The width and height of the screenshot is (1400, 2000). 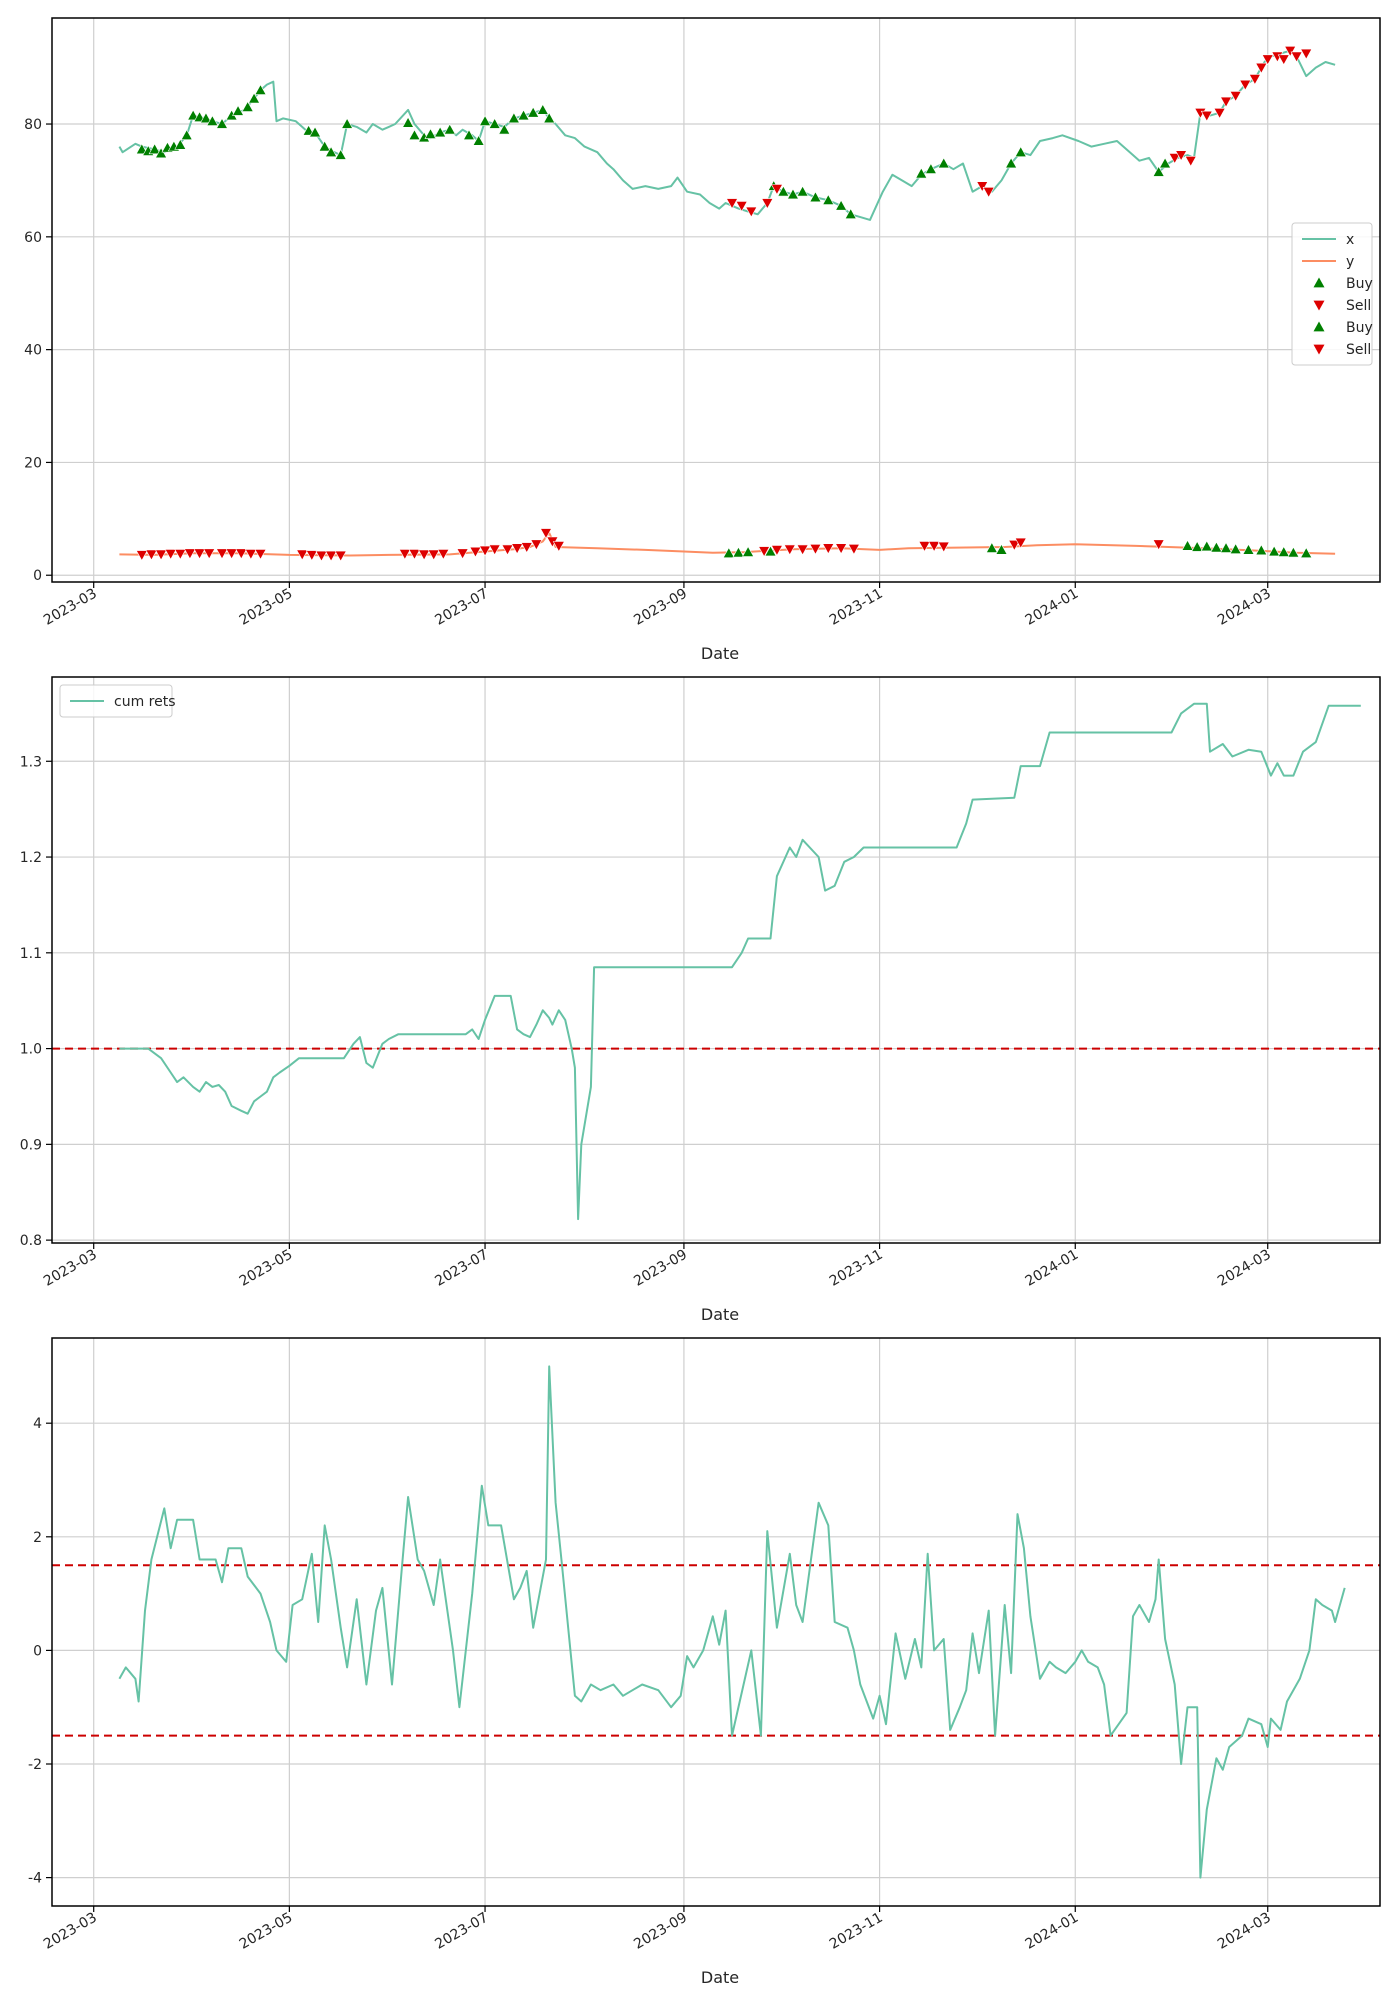 What do you see at coordinates (37, 1538) in the screenshot?
I see `y-tick-label: 2` at bounding box center [37, 1538].